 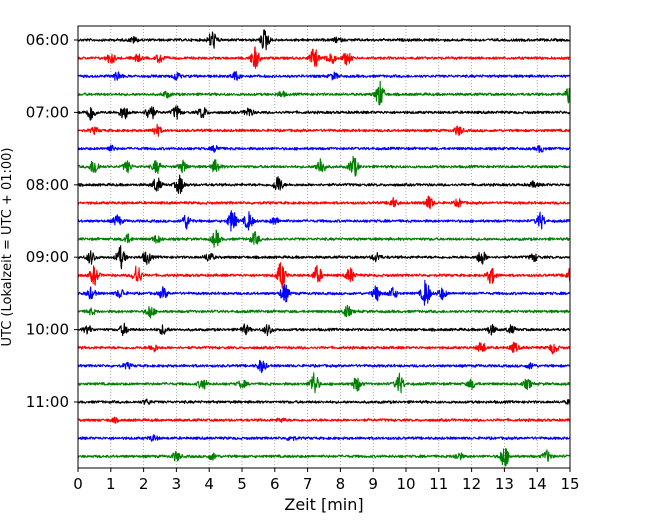 I want to click on y-tick-label-08:00: 08:00, so click(x=47, y=185).